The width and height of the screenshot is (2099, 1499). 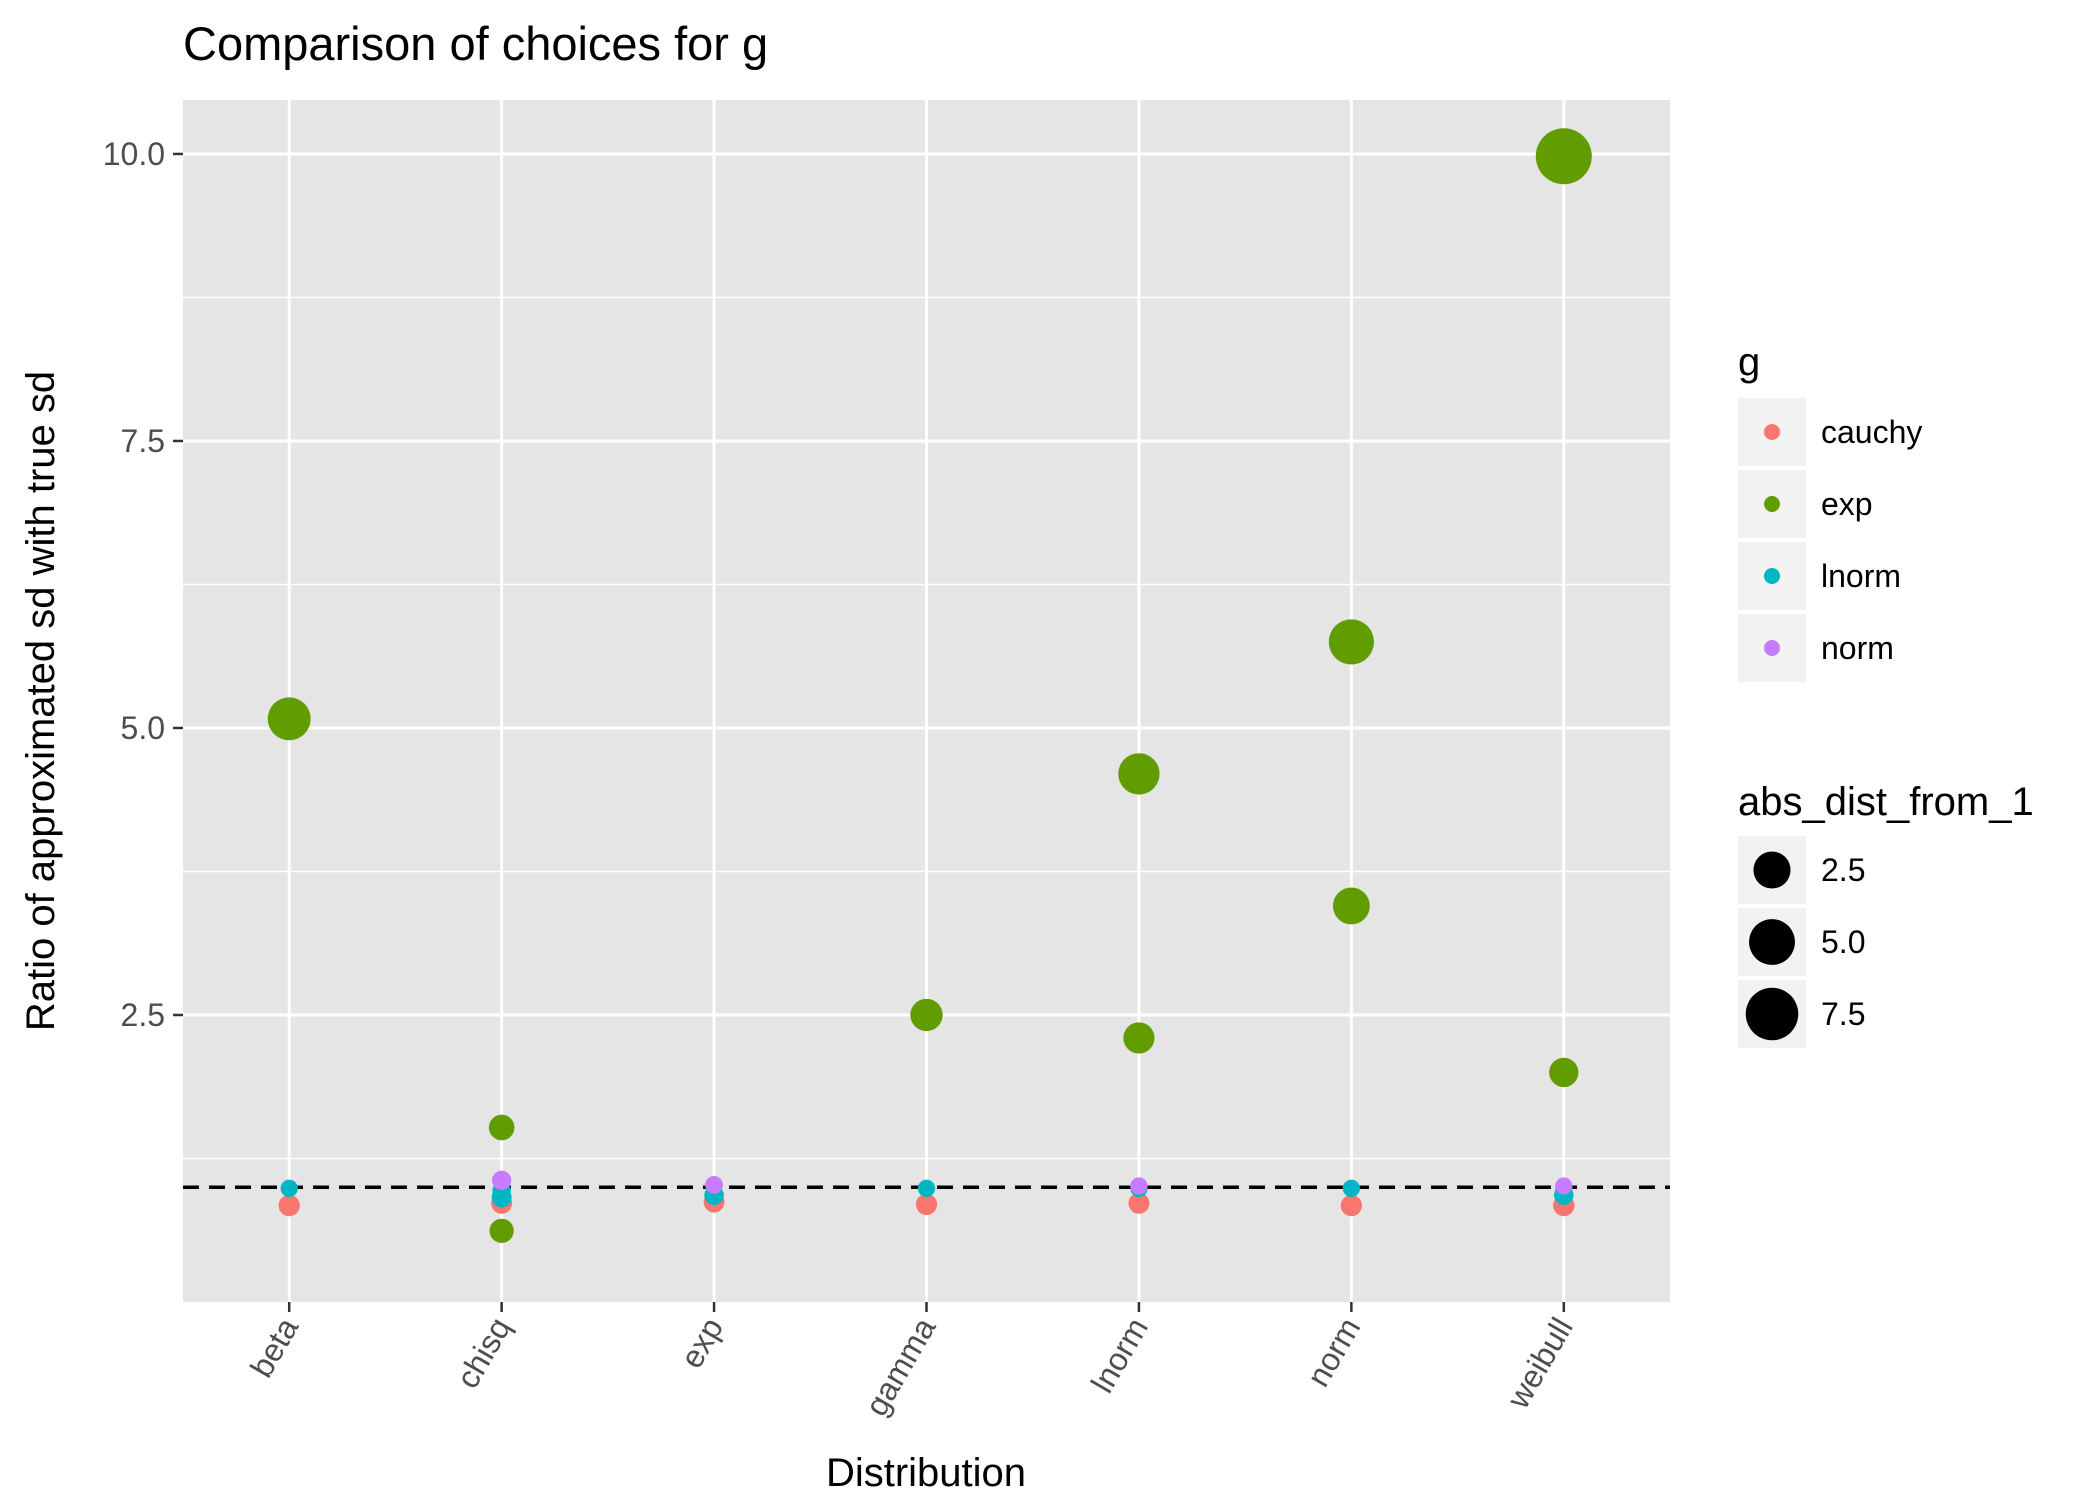 What do you see at coordinates (143, 584) in the screenshot?
I see `y-axis: 2.5 5.0 7.5 10.0` at bounding box center [143, 584].